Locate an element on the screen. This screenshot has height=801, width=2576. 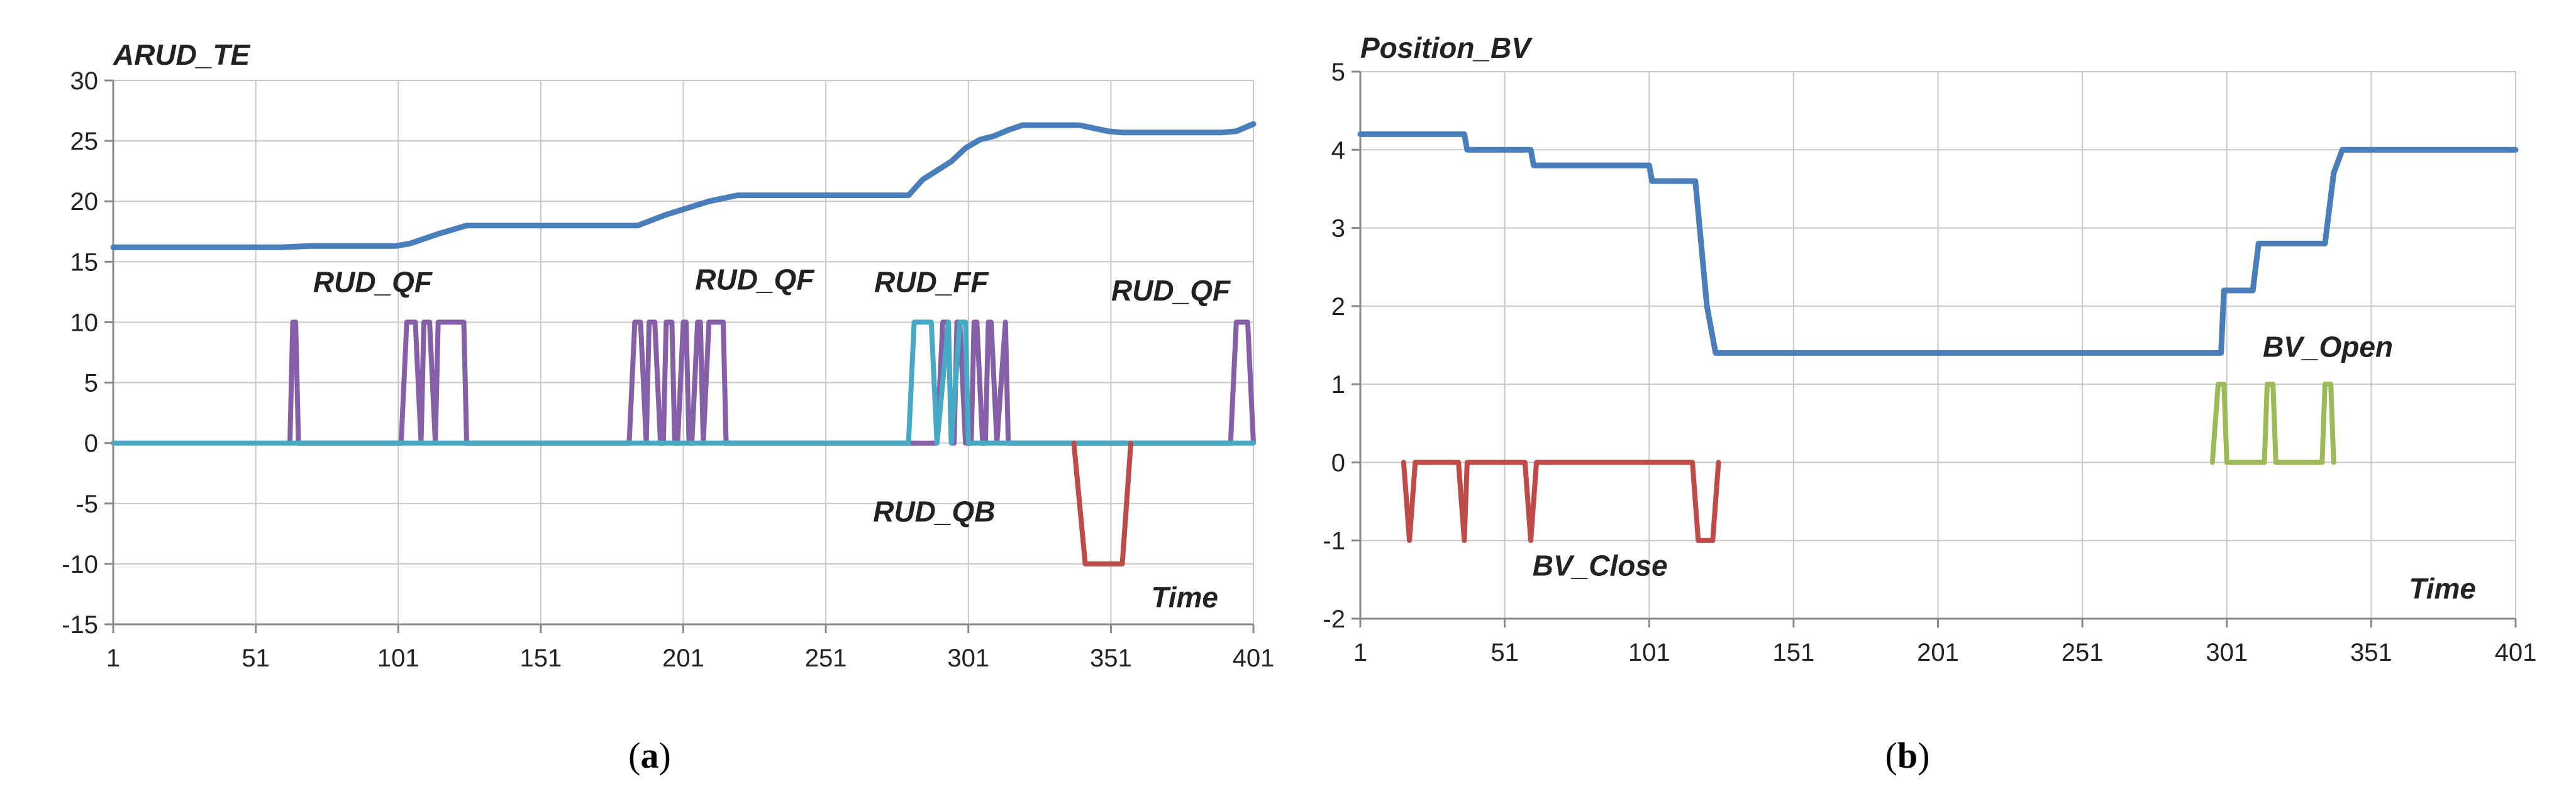
series-line-rud-qb is located at coordinates (1102, 503).